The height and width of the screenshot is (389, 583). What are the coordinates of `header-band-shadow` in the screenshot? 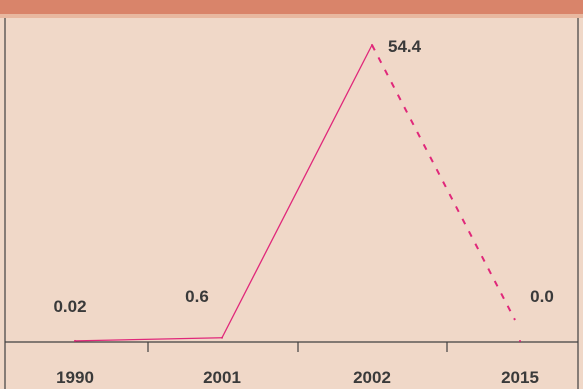 It's located at (291, 16).